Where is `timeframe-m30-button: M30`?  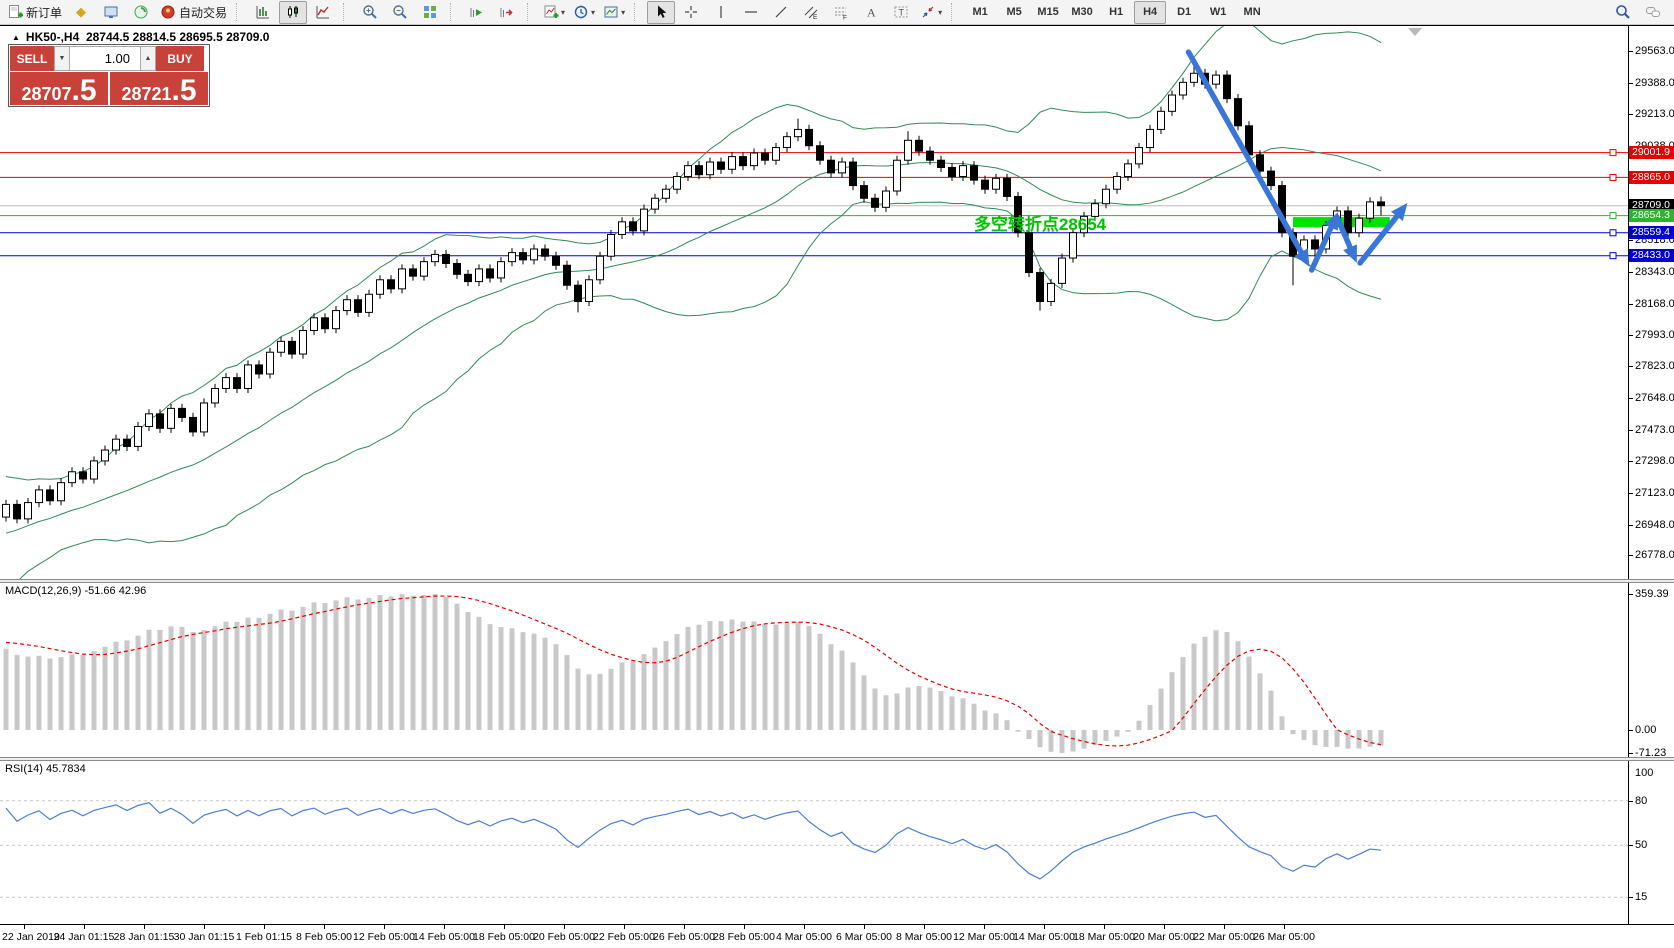
timeframe-m30-button: M30 is located at coordinates (1082, 12).